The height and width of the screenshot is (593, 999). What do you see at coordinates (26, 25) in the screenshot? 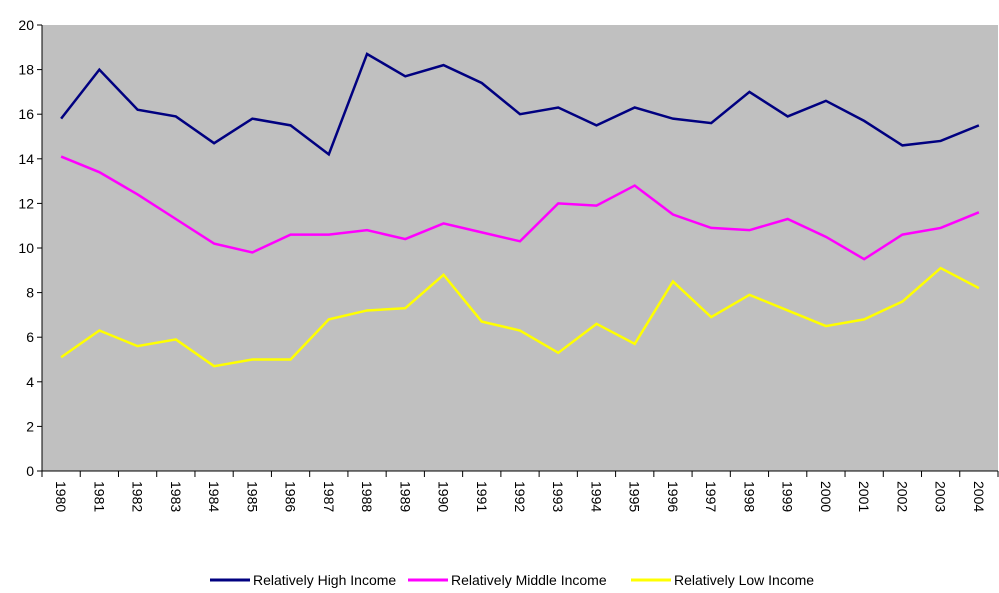
I see `y-tick-label: 20` at bounding box center [26, 25].